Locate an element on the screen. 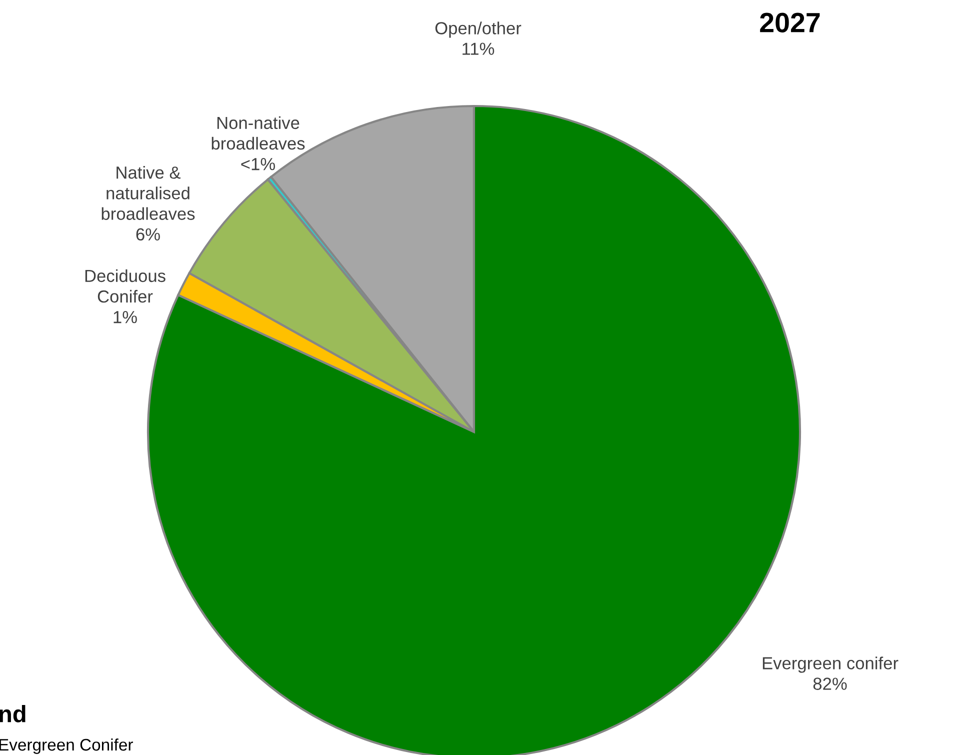 Image resolution: width=955 pixels, height=755 pixels. slice-label: Non-native broadleaves is located at coordinates (258, 133).